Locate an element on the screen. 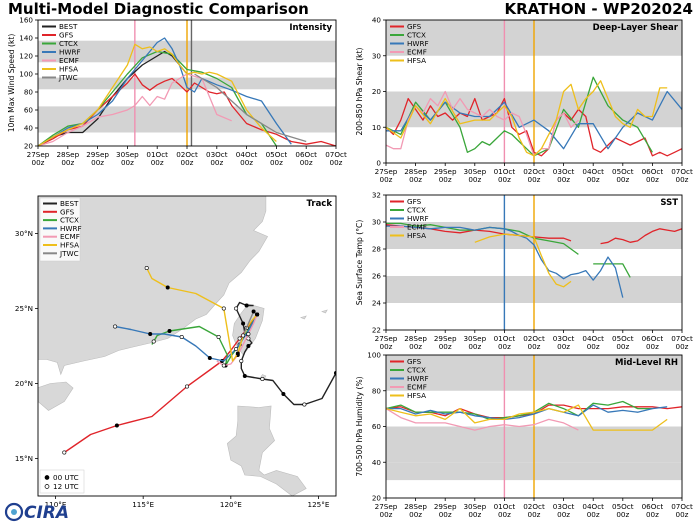  track-xtick-label: 120°E is located at coordinates (231, 504).